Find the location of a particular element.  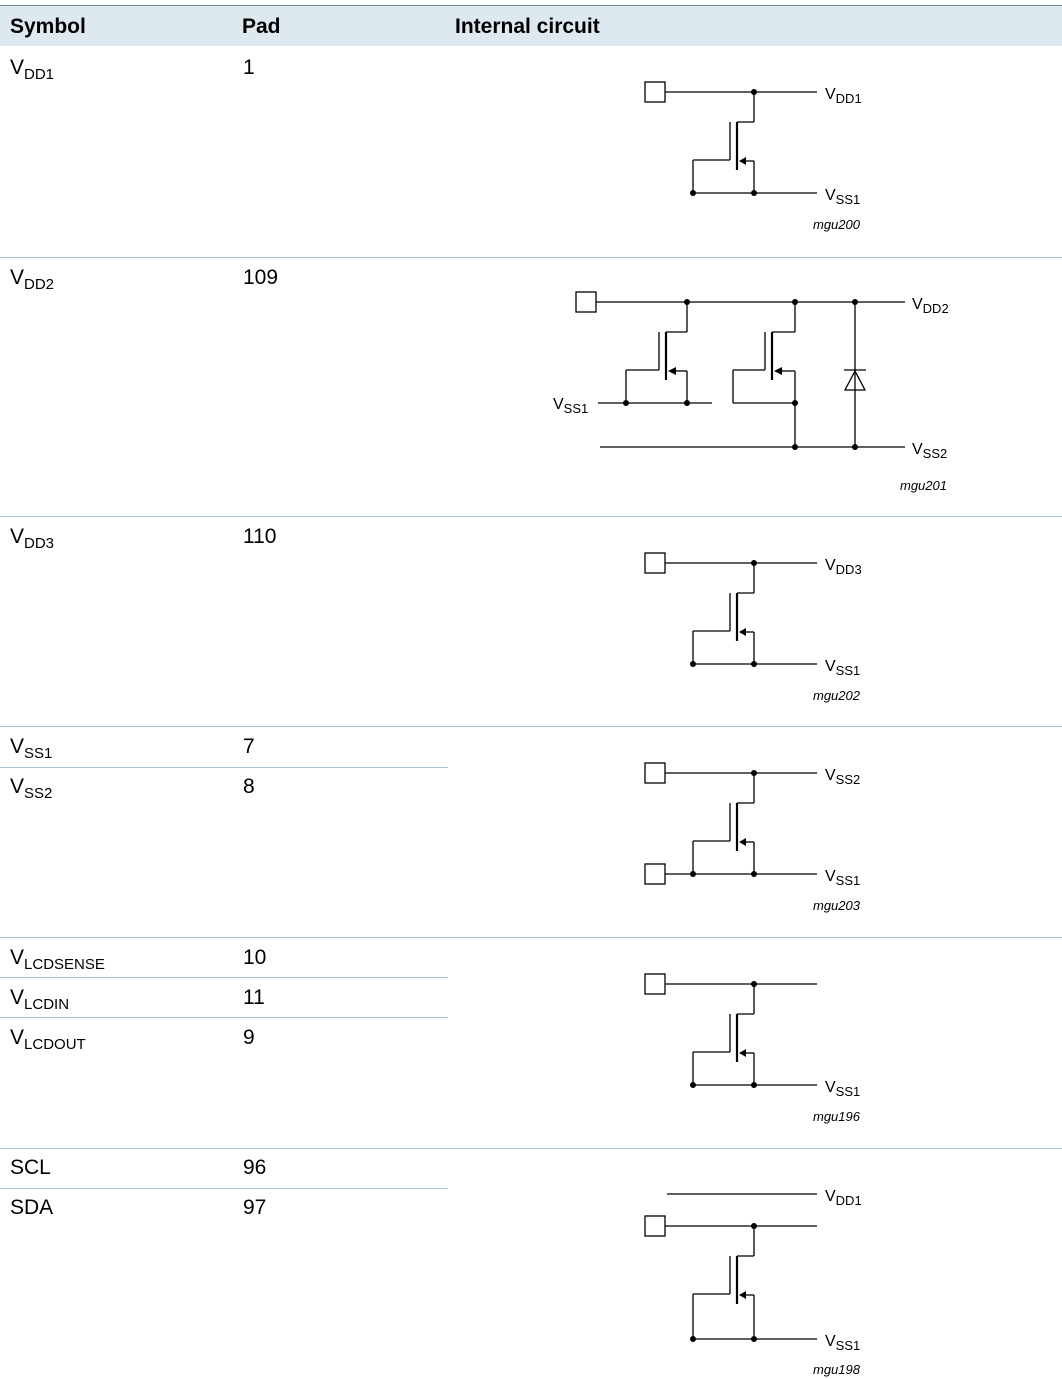

net-label-top: VDD2 is located at coordinates (930, 306).